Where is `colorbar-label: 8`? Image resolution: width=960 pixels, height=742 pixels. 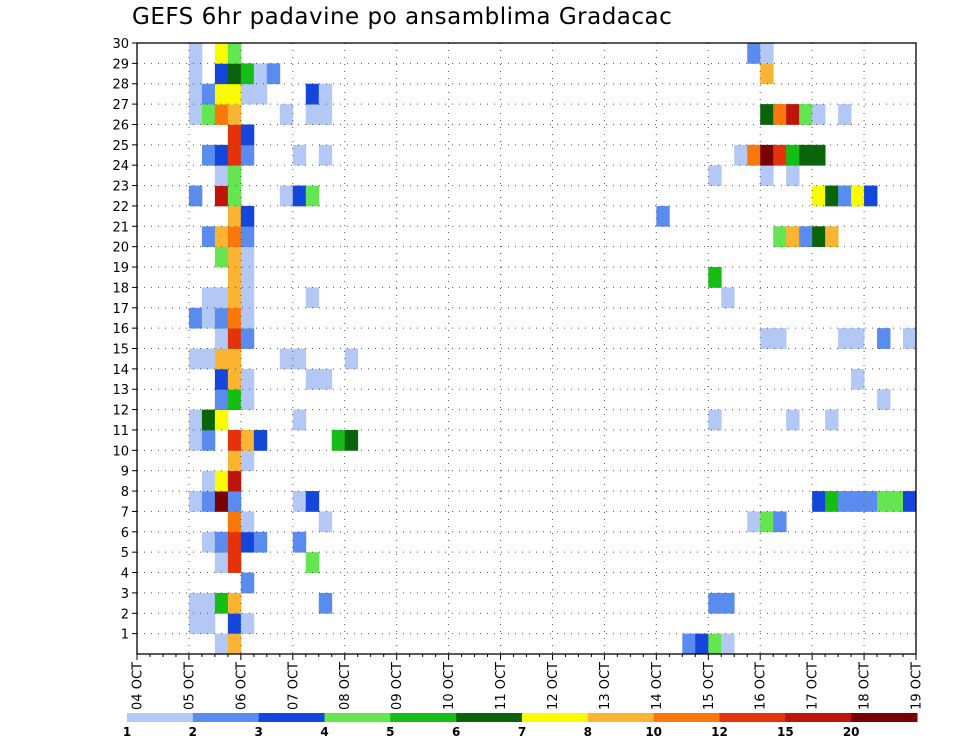
colorbar-label: 8 is located at coordinates (588, 732).